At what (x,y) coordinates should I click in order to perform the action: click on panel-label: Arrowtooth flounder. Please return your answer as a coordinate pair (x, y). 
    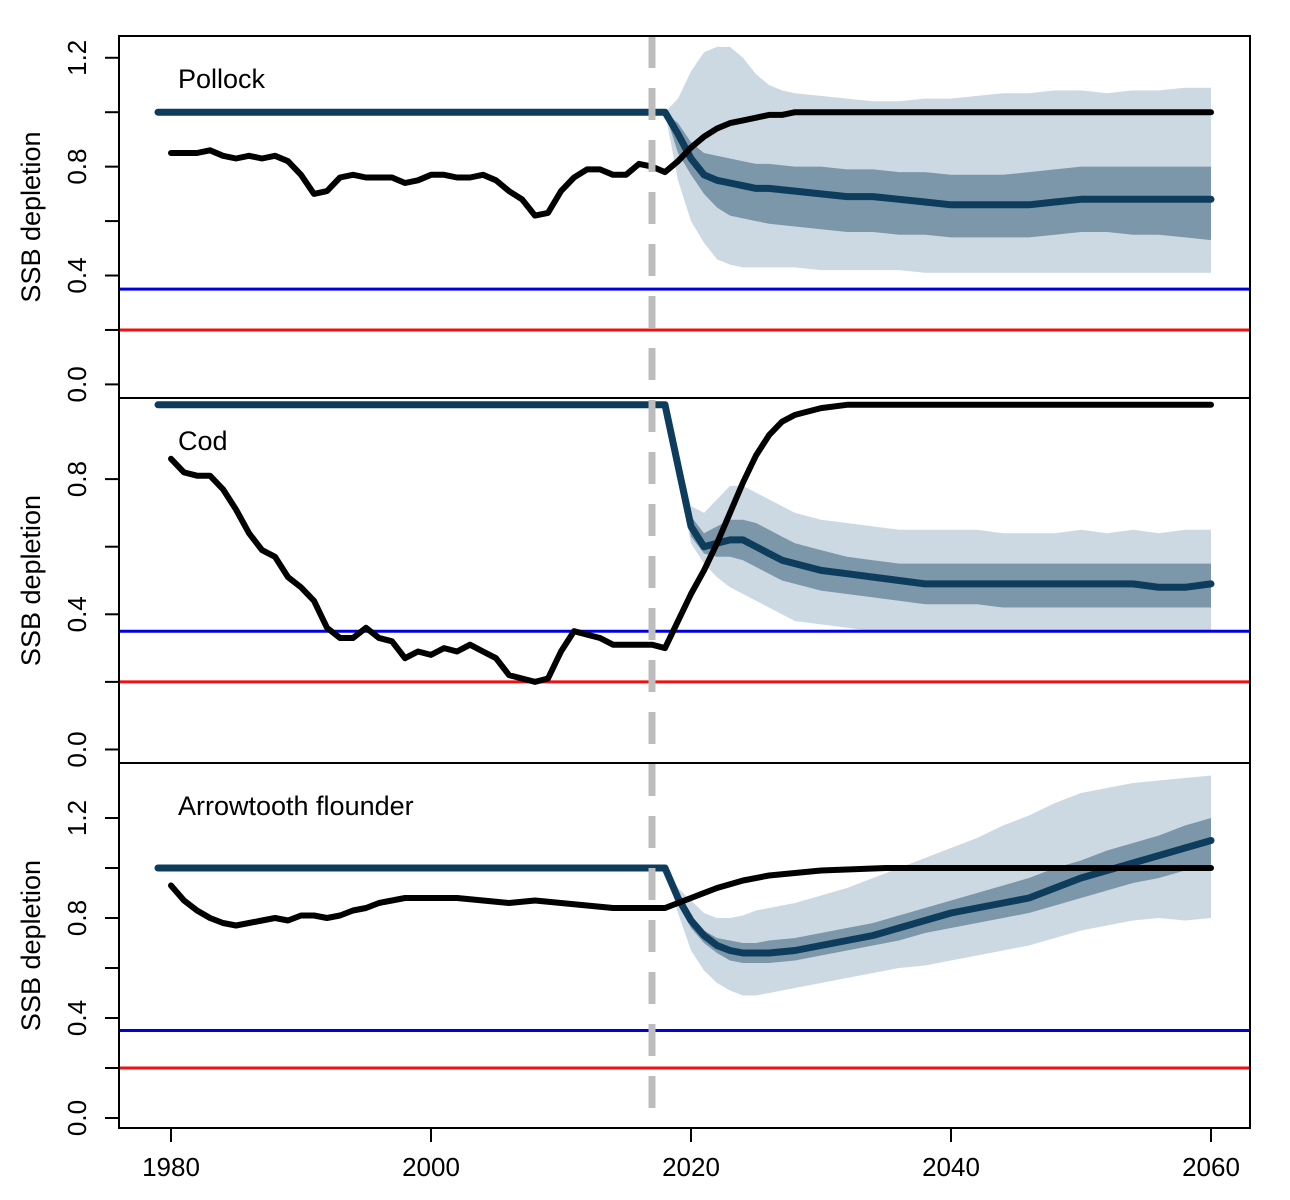
    Looking at the image, I should click on (296, 806).